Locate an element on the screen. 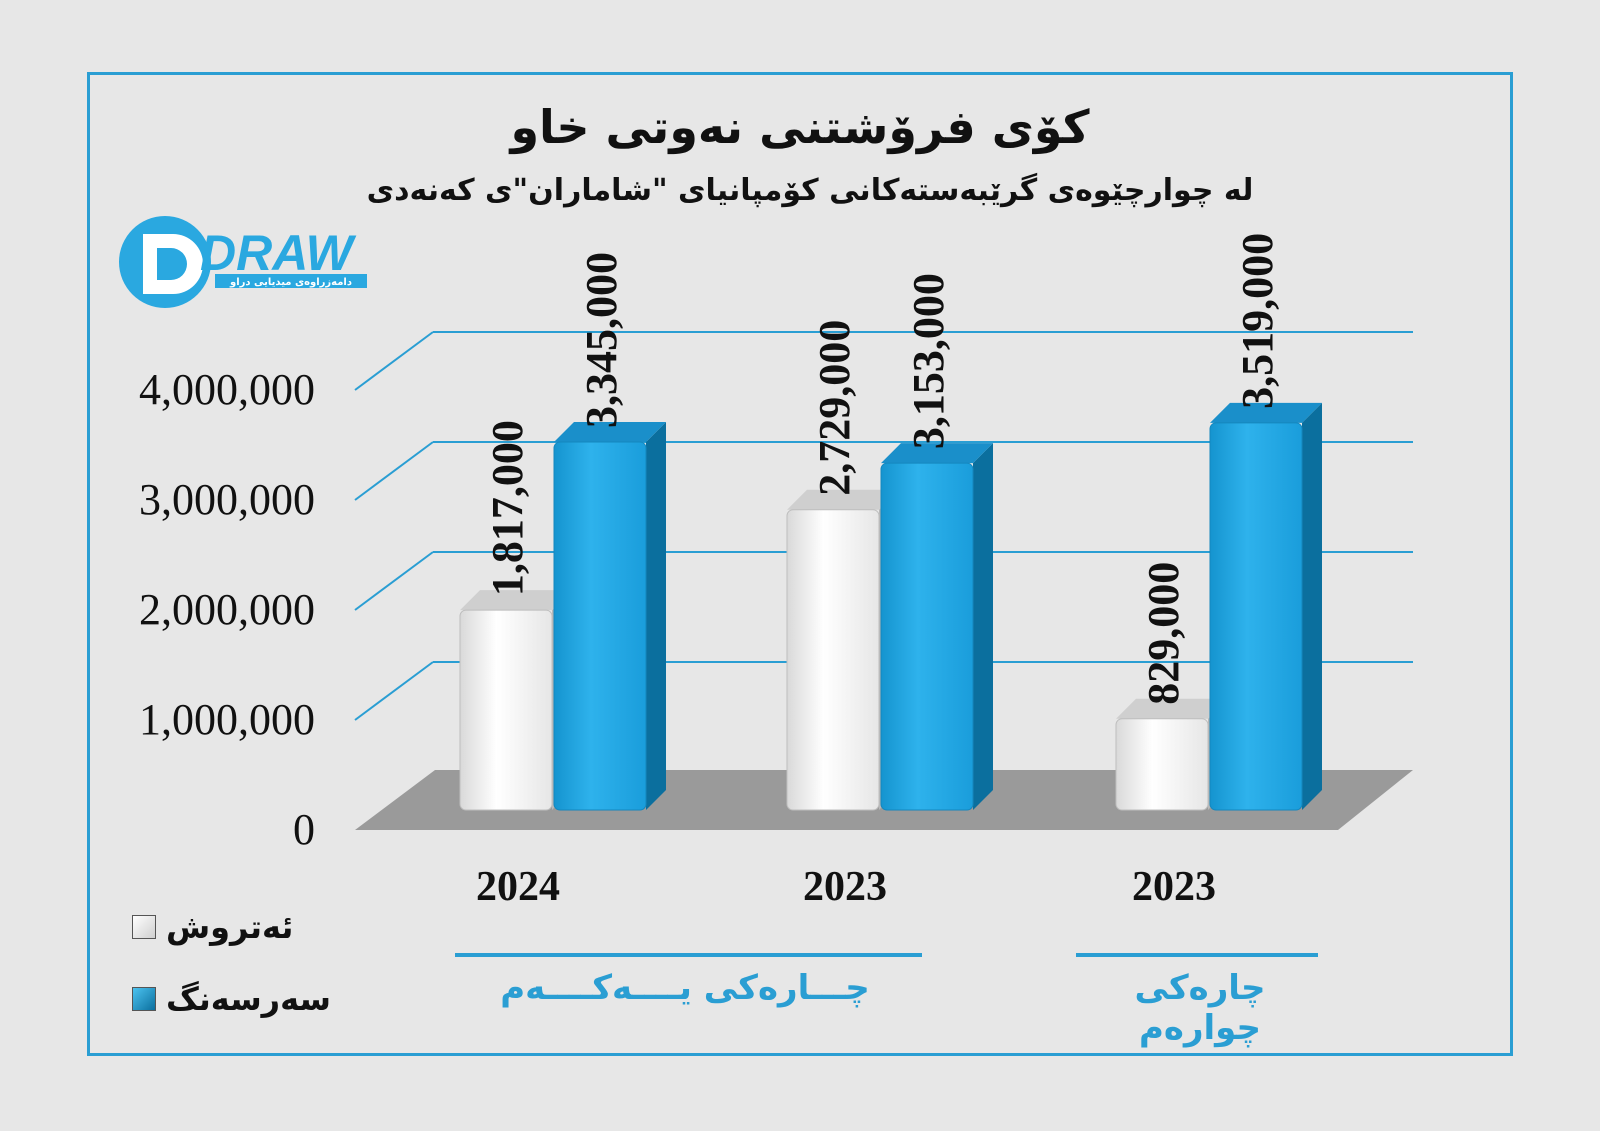 This screenshot has height=1131, width=1600. group-label-q1: چـــارەکی یــــەکــــەم is located at coordinates (685, 988).